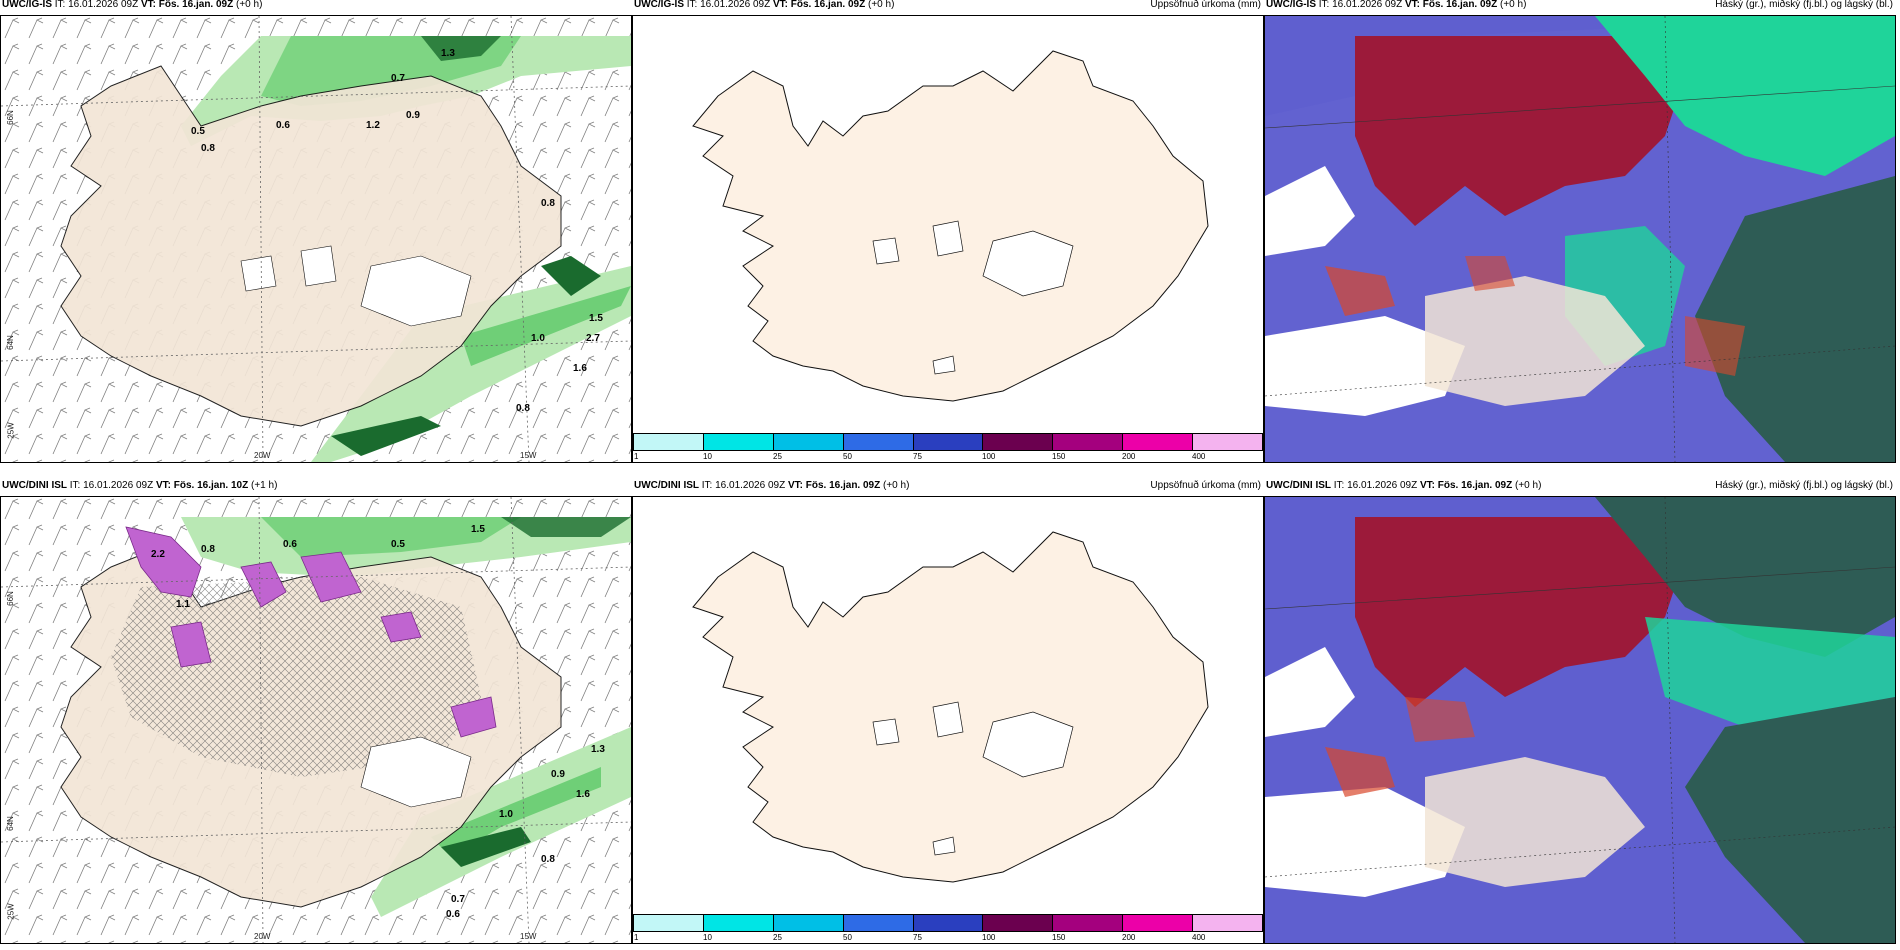 This screenshot has height=950, width=1900. Describe the element at coordinates (10, 342) in the screenshot. I see `lat-tick-64n: 64N` at that location.